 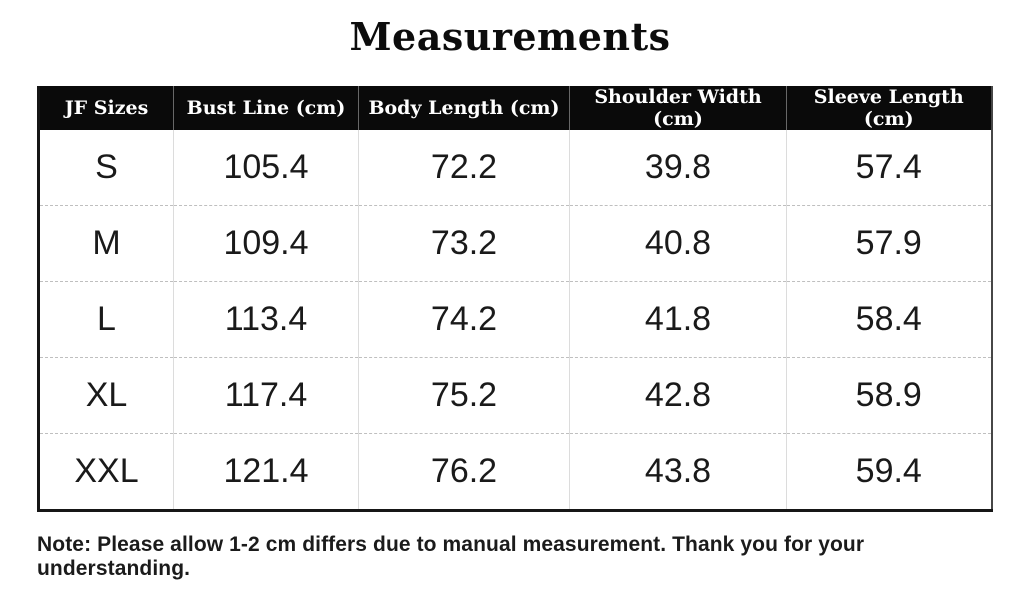 What do you see at coordinates (464, 167) in the screenshot?
I see `measurement-value: 72.2` at bounding box center [464, 167].